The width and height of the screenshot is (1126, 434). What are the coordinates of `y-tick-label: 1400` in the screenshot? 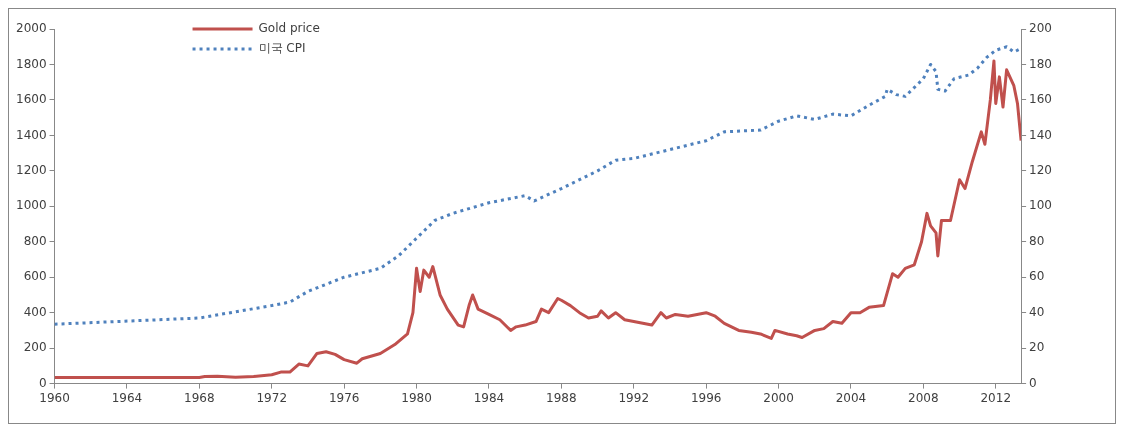 It's located at (31, 134).